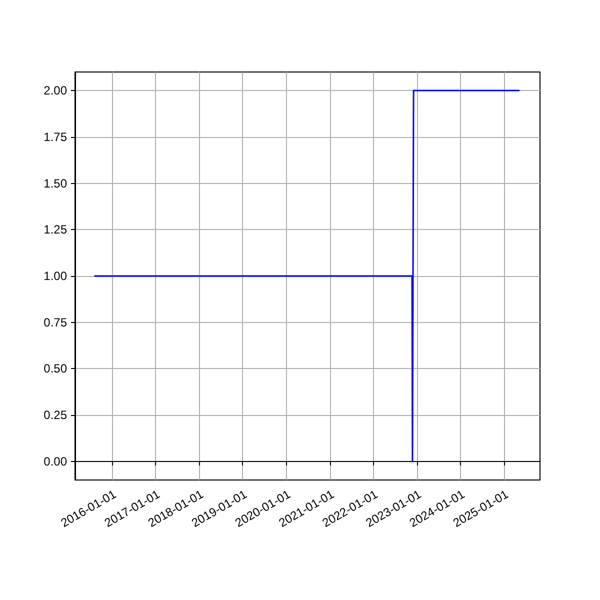 This screenshot has height=600, width=600. What do you see at coordinates (56, 183) in the screenshot?
I see `y-tick-label: 1.50` at bounding box center [56, 183].